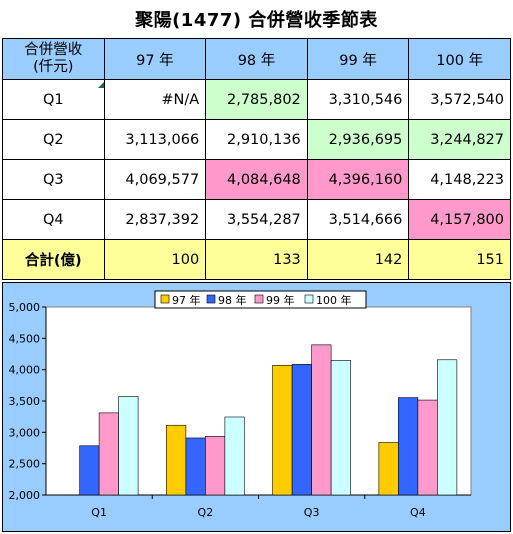 The width and height of the screenshot is (513, 534). I want to click on table-row: Q1 #N/A 2,785,802 3,310,546 3,572,540, so click(256, 99).